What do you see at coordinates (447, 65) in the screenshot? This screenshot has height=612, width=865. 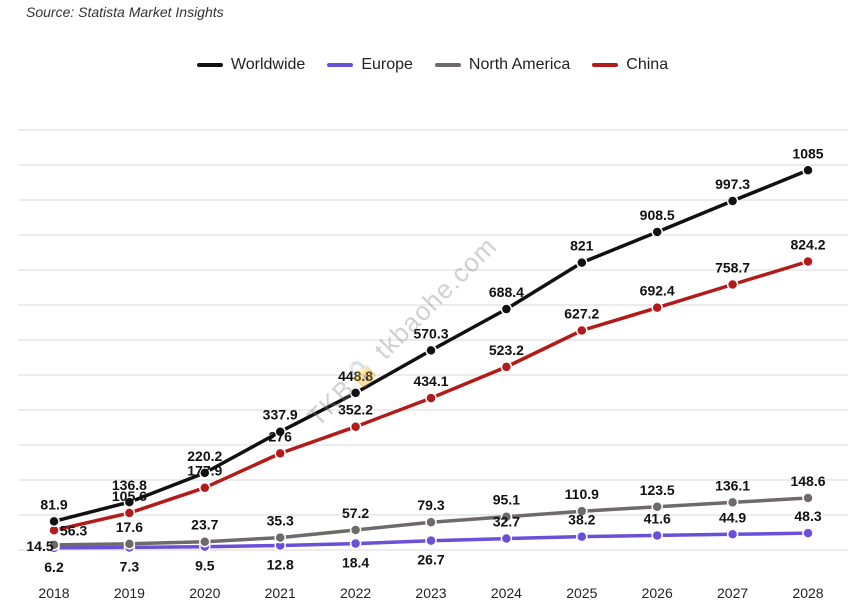 I see `legend-swatch-north-america` at bounding box center [447, 65].